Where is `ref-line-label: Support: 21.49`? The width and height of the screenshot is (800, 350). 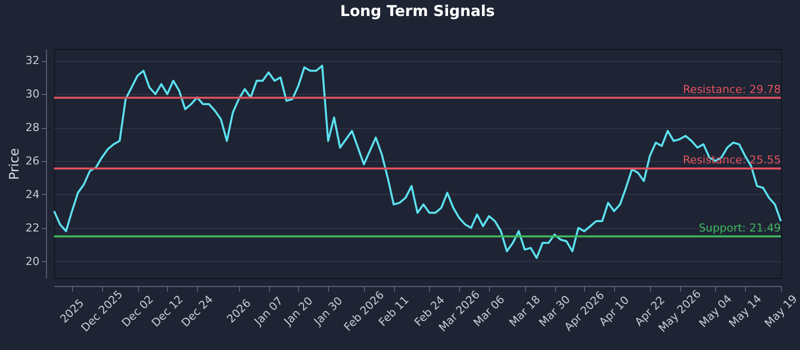
ref-line-label: Support: 21.49 is located at coordinates (739, 227).